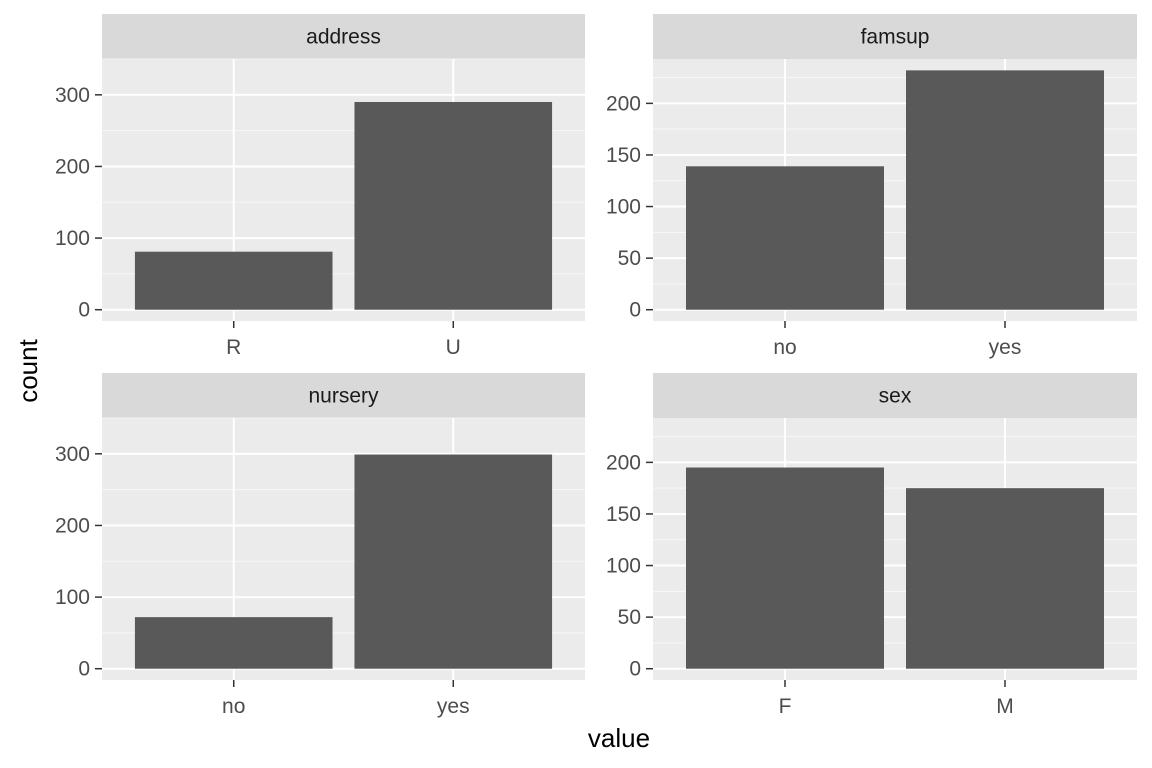 The width and height of the screenshot is (1152, 768). Describe the element at coordinates (453, 561) in the screenshot. I see `bar-nursery-yes` at that location.